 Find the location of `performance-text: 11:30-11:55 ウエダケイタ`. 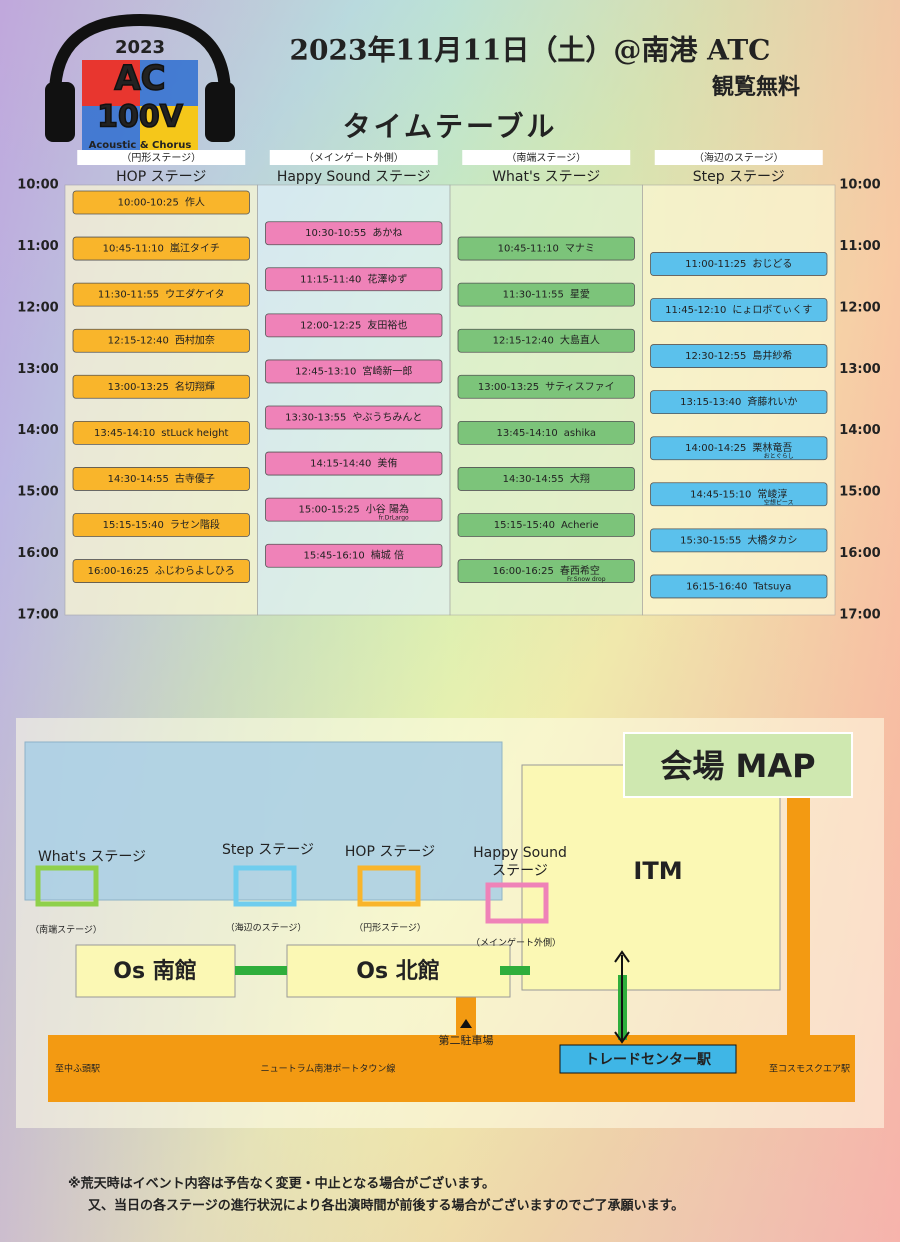

performance-text: 11:30-11:55 ウエダケイタ is located at coordinates (161, 294).